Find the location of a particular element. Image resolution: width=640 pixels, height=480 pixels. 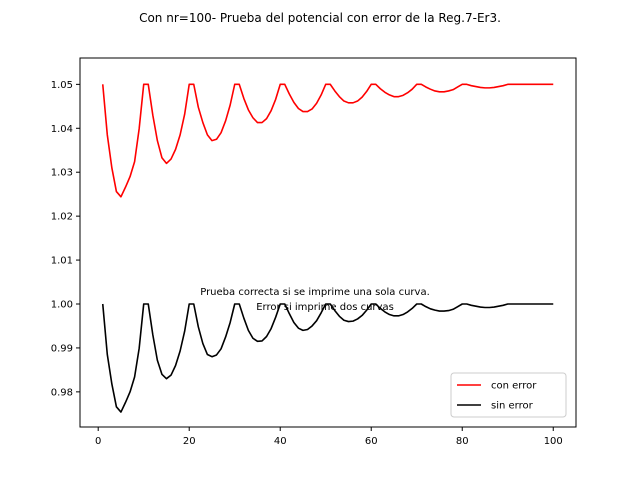

x-axis: 0 20 40 60 80 100 is located at coordinates (329, 437).